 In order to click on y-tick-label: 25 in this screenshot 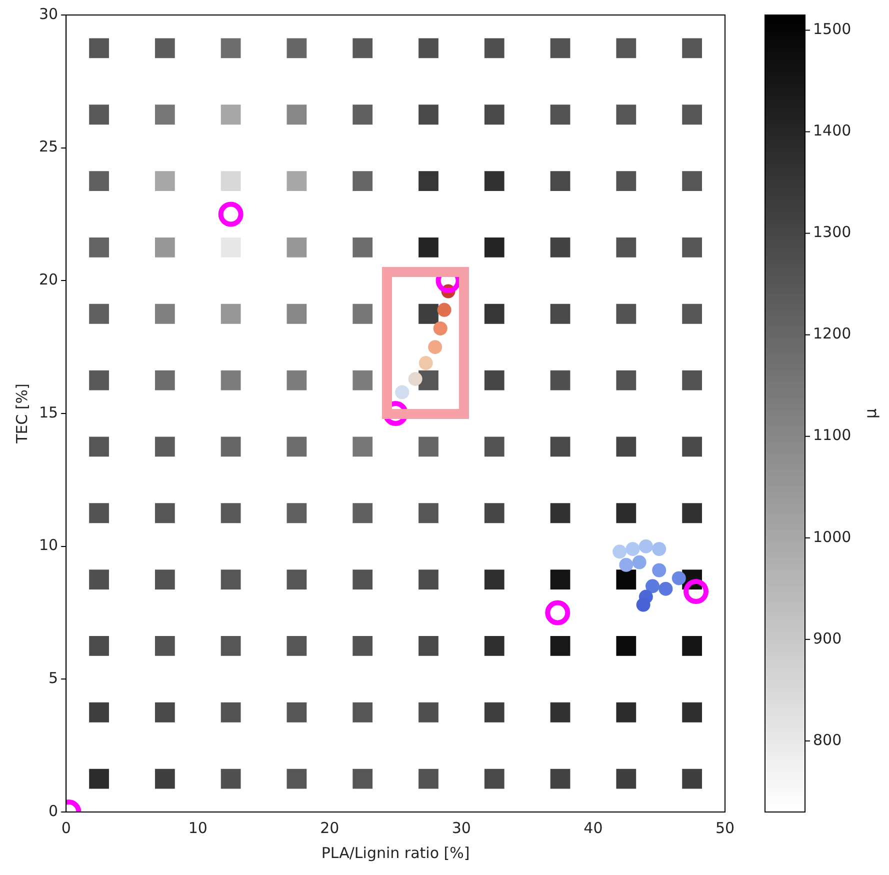, I will do `click(48, 147)`.